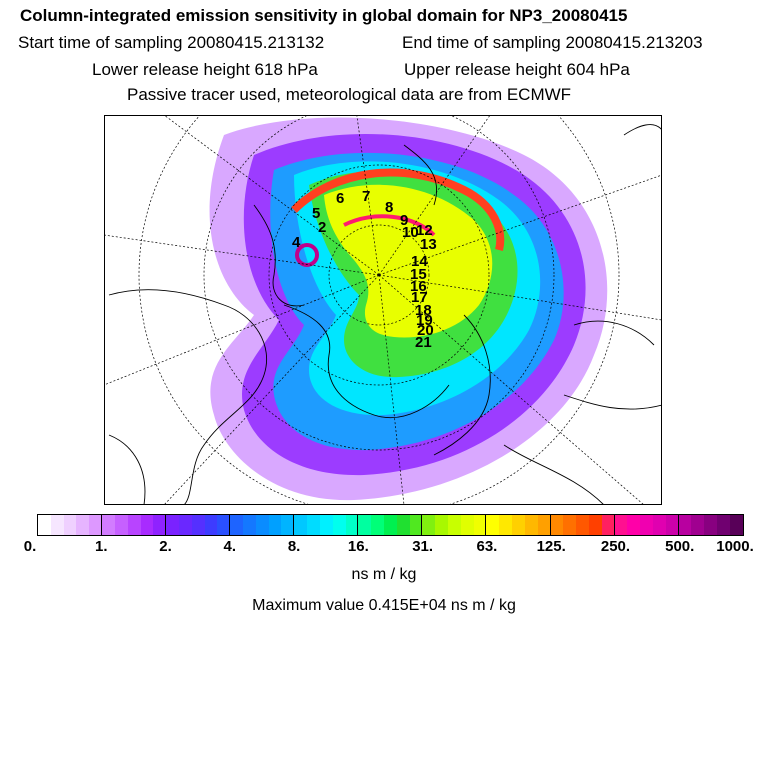 This screenshot has width=768, height=768. What do you see at coordinates (358, 546) in the screenshot?
I see `colorbar-tick-label: 16.` at bounding box center [358, 546].